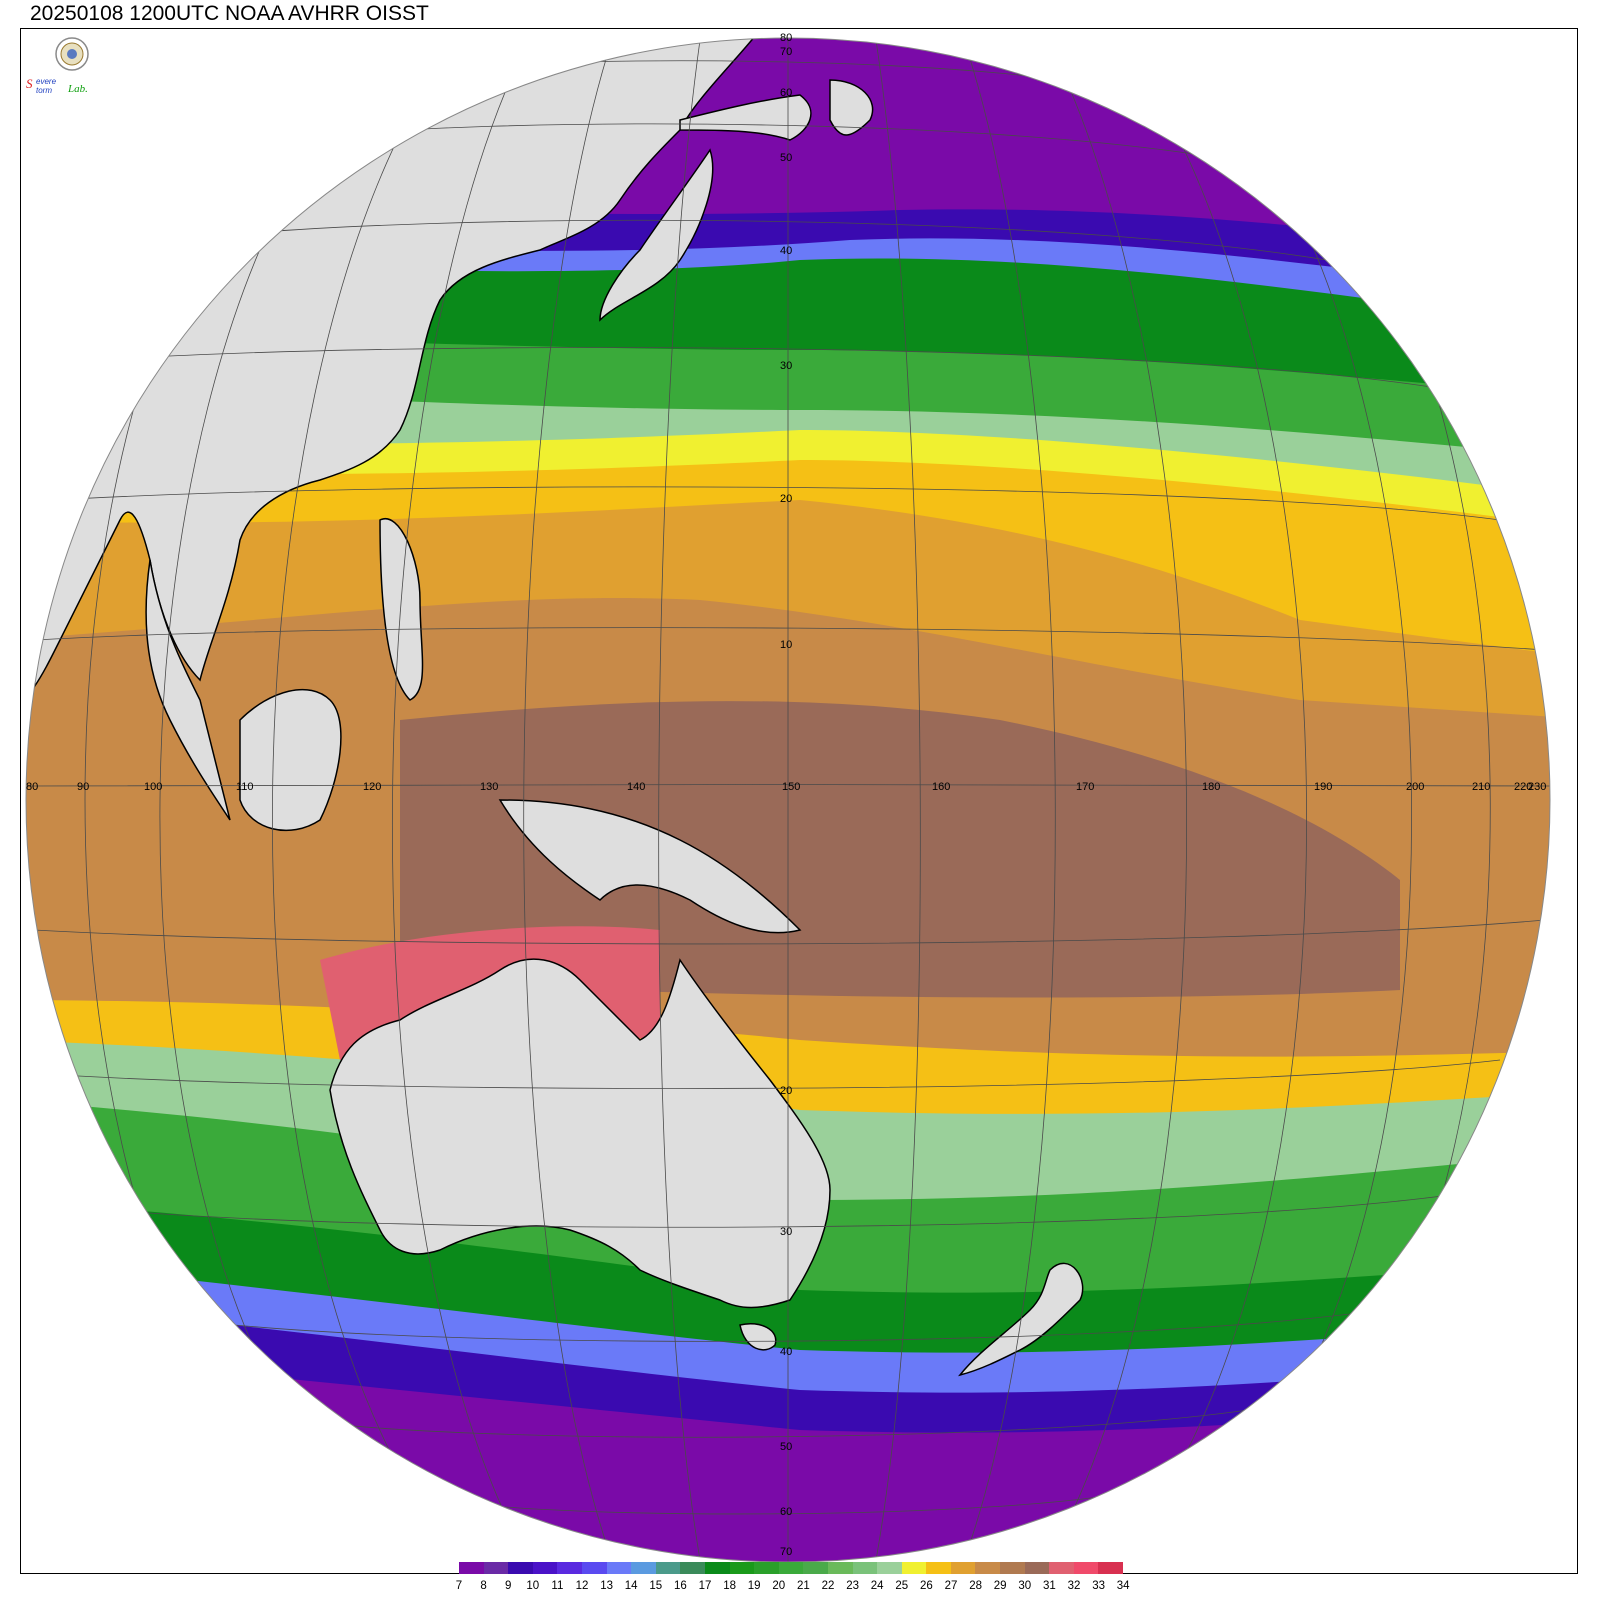  What do you see at coordinates (1537, 787) in the screenshot?
I see `lon-label: 230` at bounding box center [1537, 787].